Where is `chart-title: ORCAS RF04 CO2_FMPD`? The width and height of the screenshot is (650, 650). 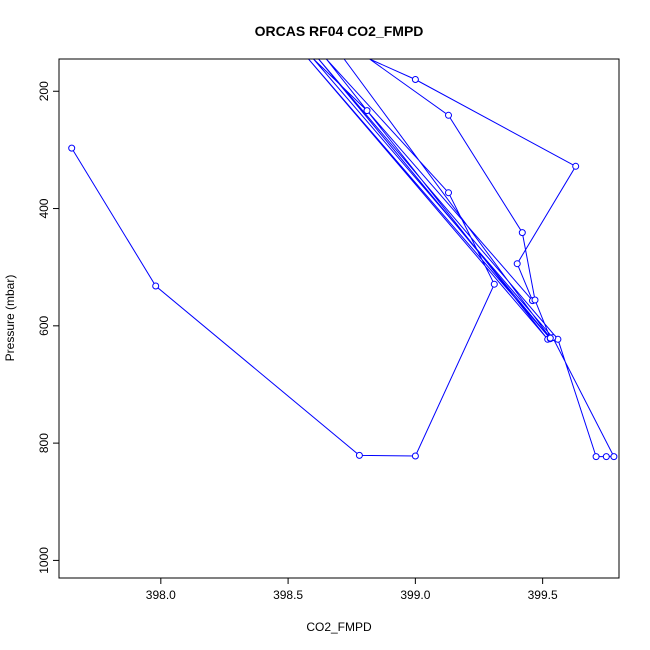
chart-title: ORCAS RF04 CO2_FMPD is located at coordinates (339, 31).